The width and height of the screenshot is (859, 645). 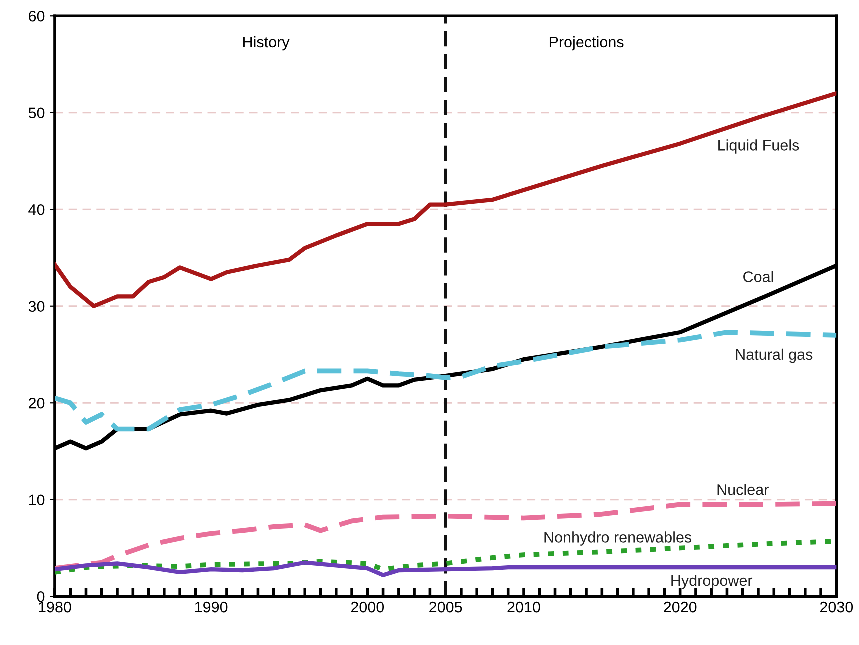 I want to click on x-tick-label: 2020, so click(x=680, y=607).